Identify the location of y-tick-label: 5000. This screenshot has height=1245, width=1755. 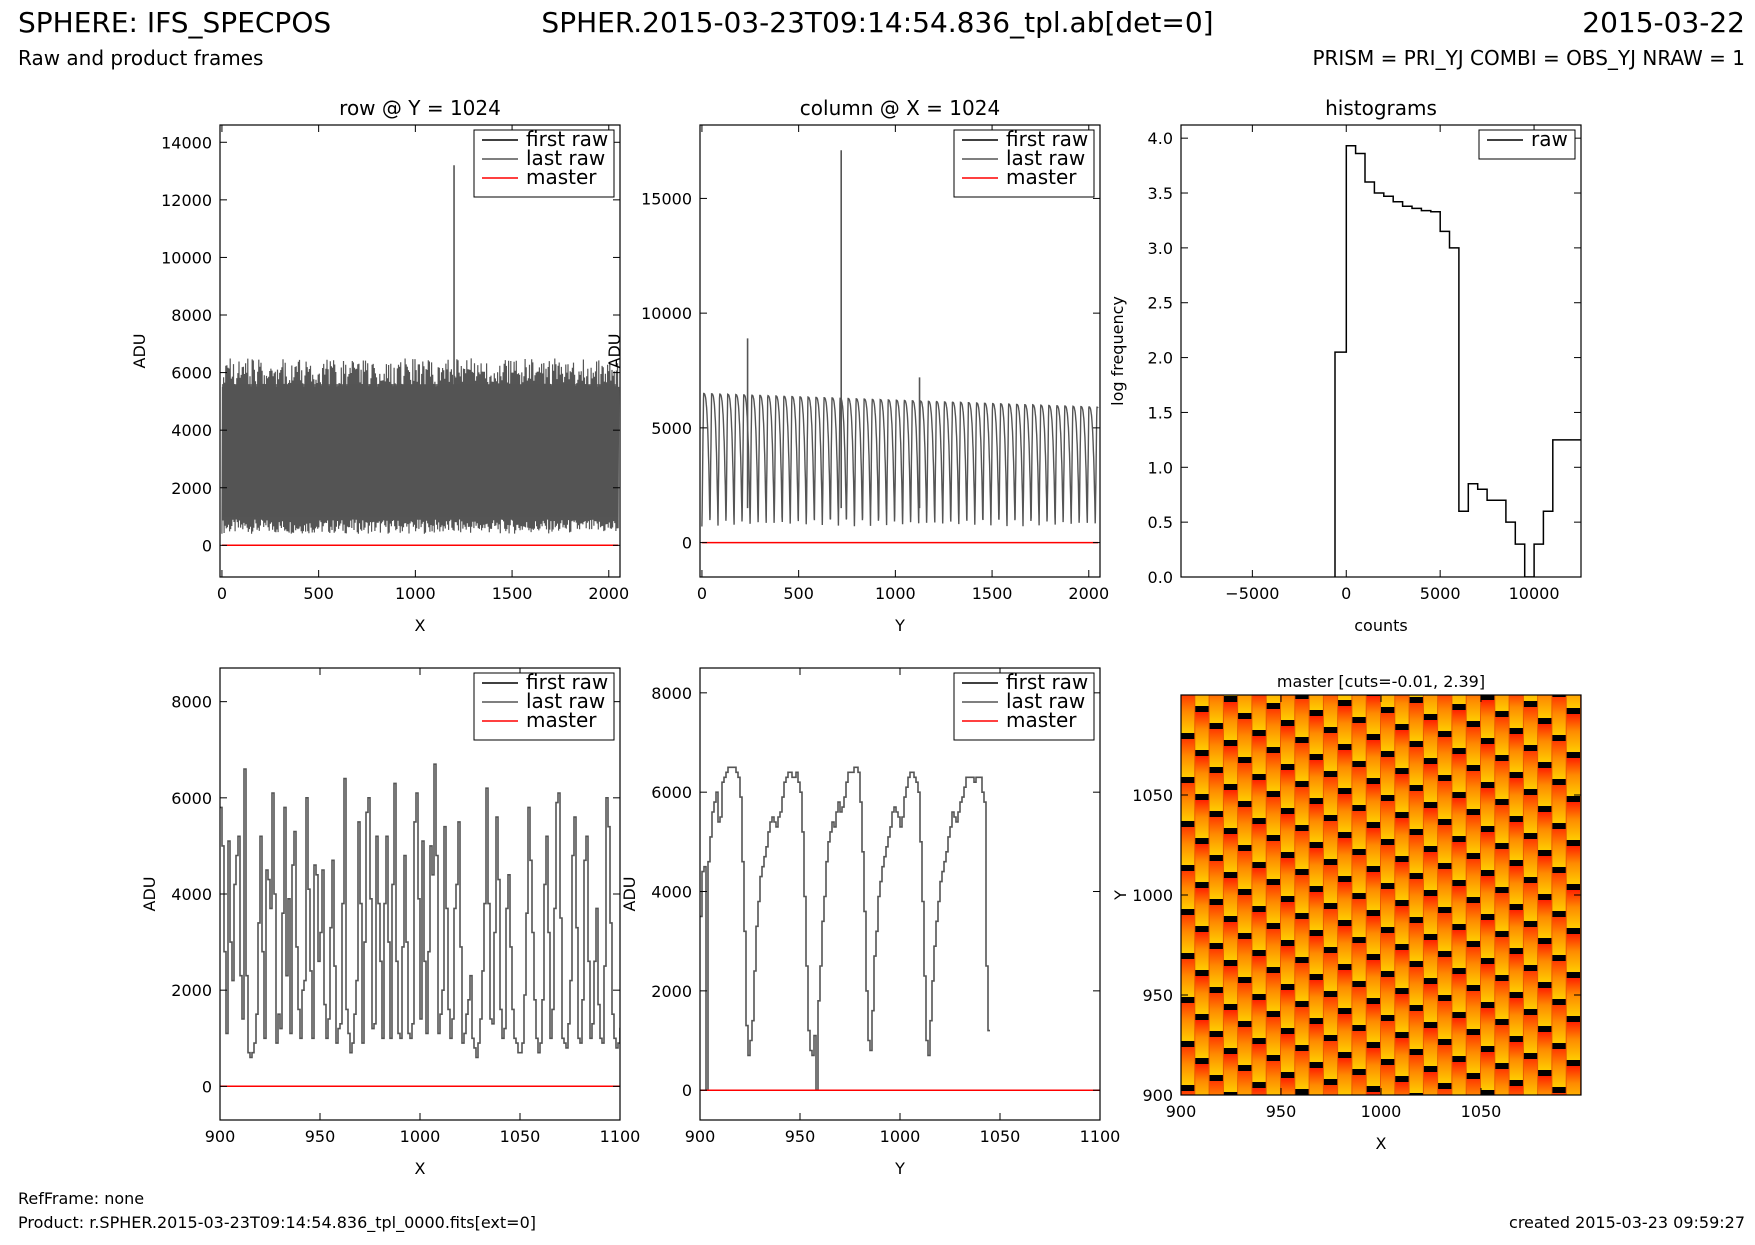
(671, 428).